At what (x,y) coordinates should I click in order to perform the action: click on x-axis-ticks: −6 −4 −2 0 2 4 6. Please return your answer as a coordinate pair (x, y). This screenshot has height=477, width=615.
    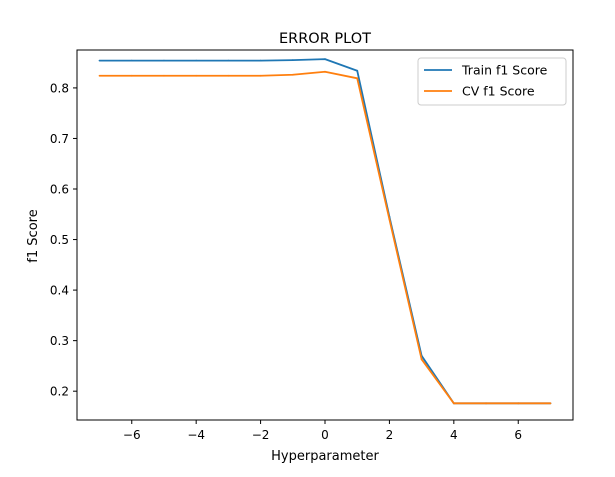
    Looking at the image, I should click on (322, 431).